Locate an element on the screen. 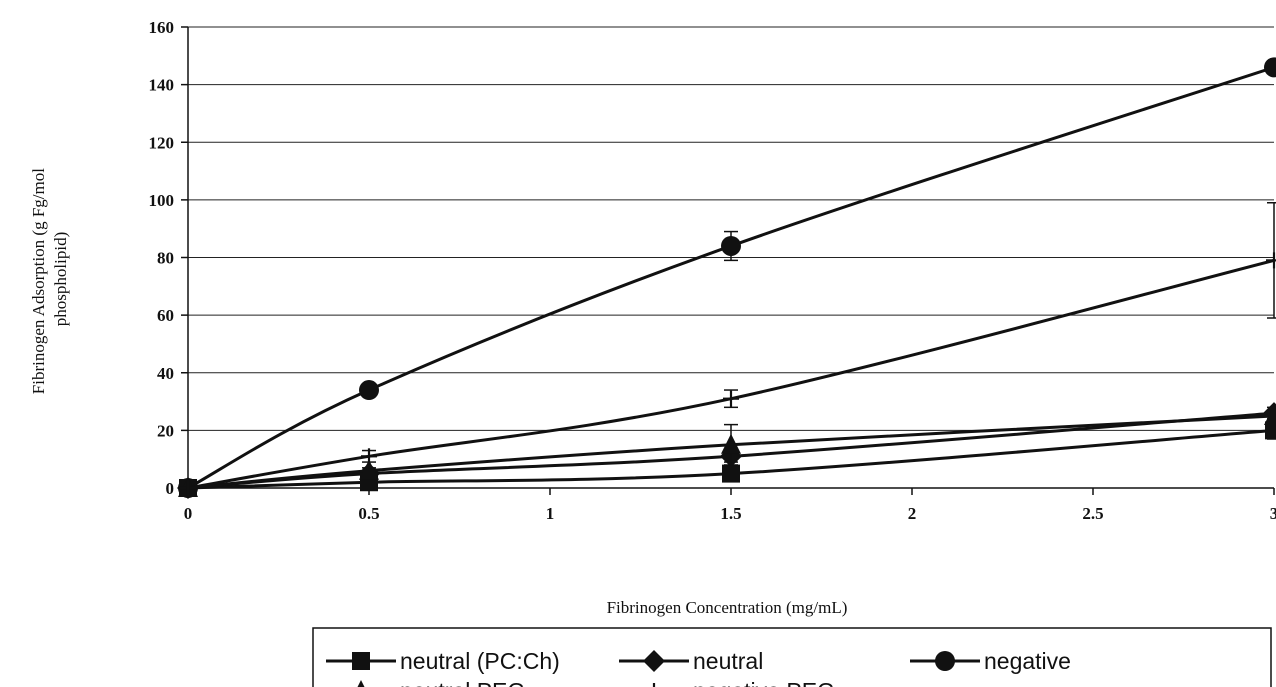 The image size is (1276, 687). x-tick-label-5: 2.5 is located at coordinates (1092, 513).